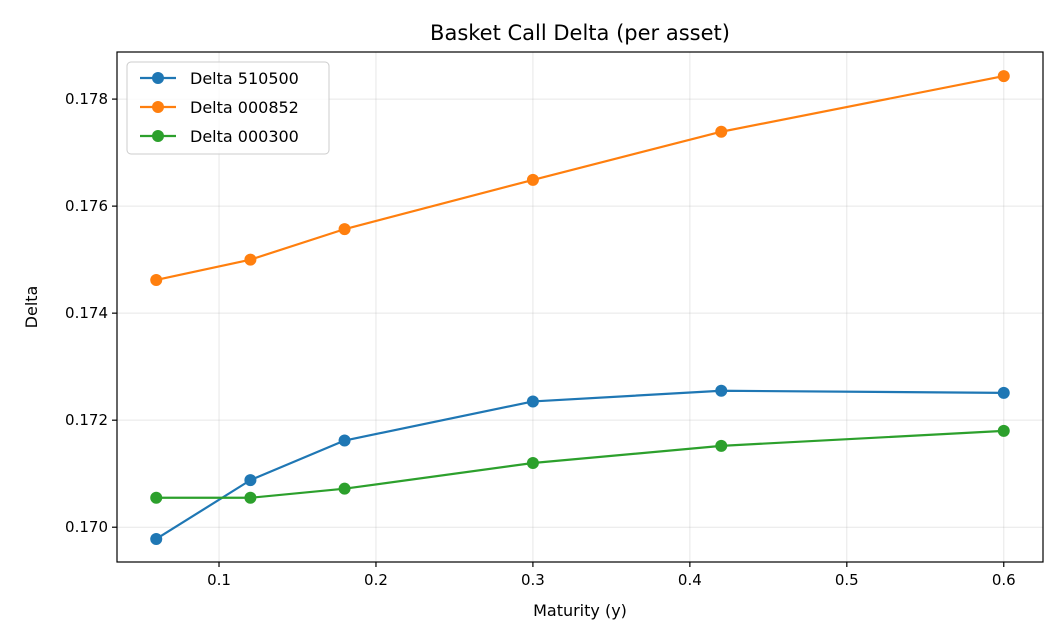  Describe the element at coordinates (580, 33) in the screenshot. I see `chart-title: Basket Call Delta (per asset)` at that location.